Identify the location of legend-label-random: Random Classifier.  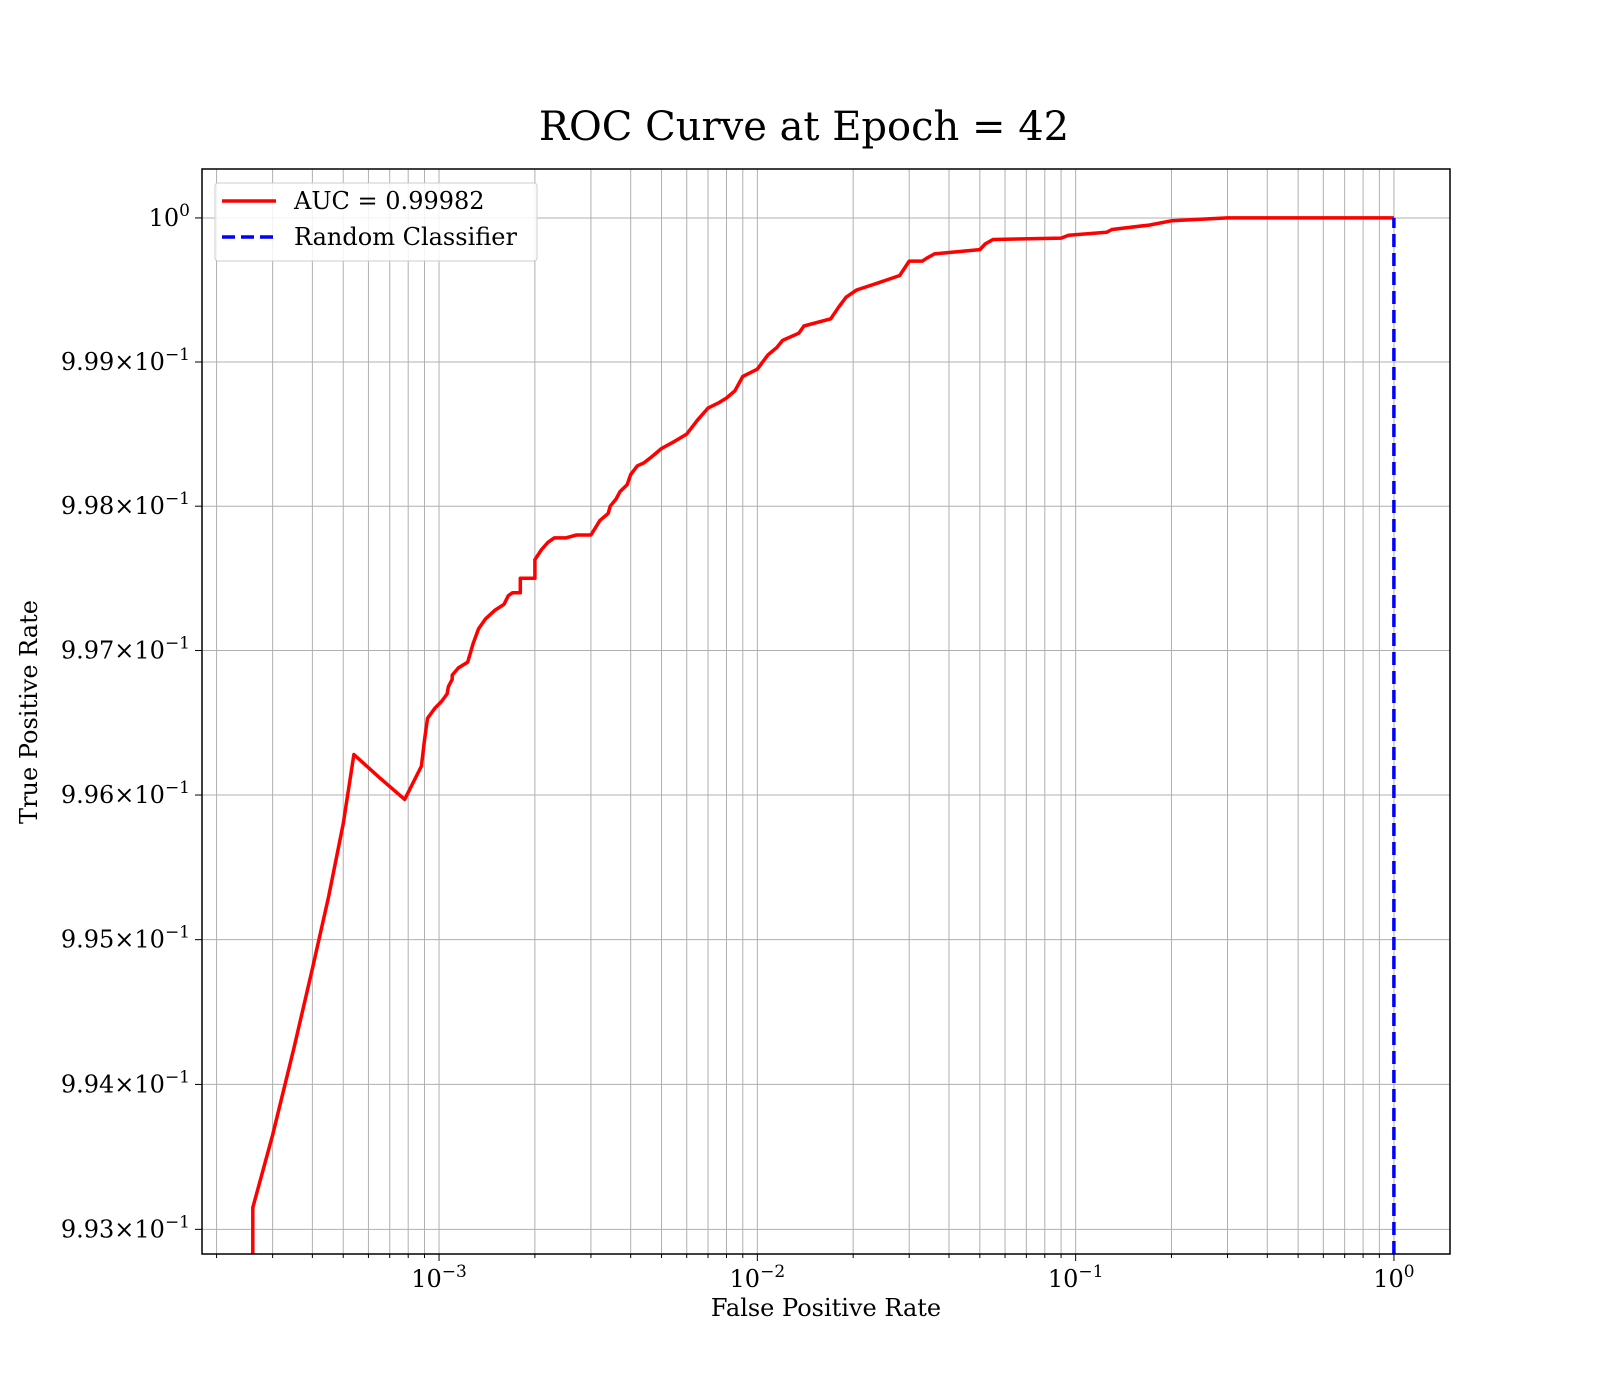
(405, 237).